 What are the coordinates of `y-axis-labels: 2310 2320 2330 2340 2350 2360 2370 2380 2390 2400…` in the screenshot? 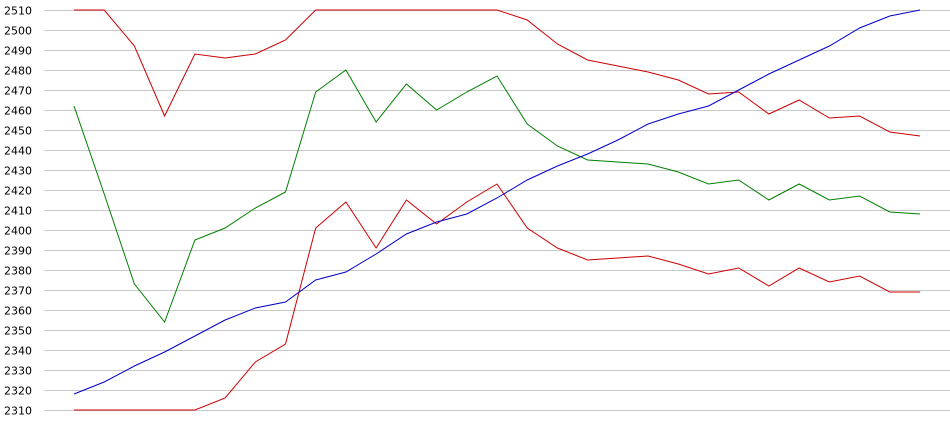 It's located at (18, 211).